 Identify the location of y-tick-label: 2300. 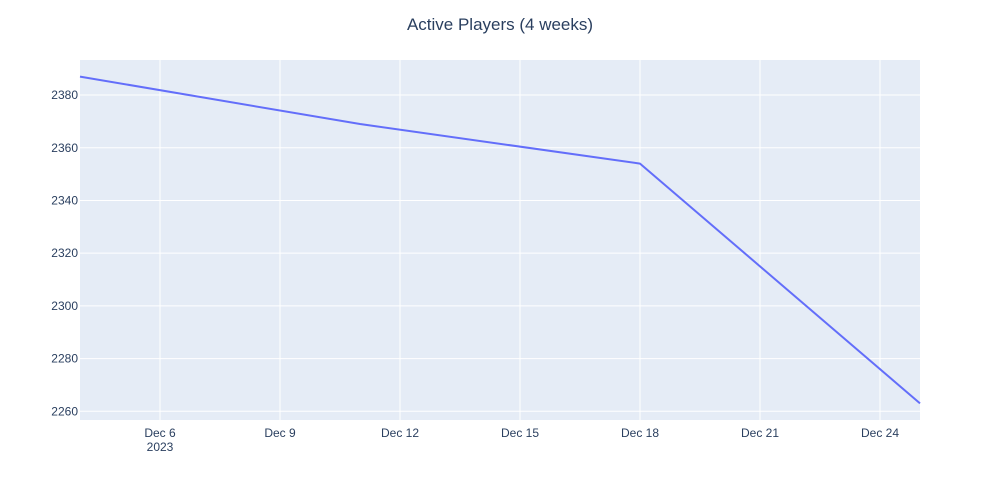
(64, 306).